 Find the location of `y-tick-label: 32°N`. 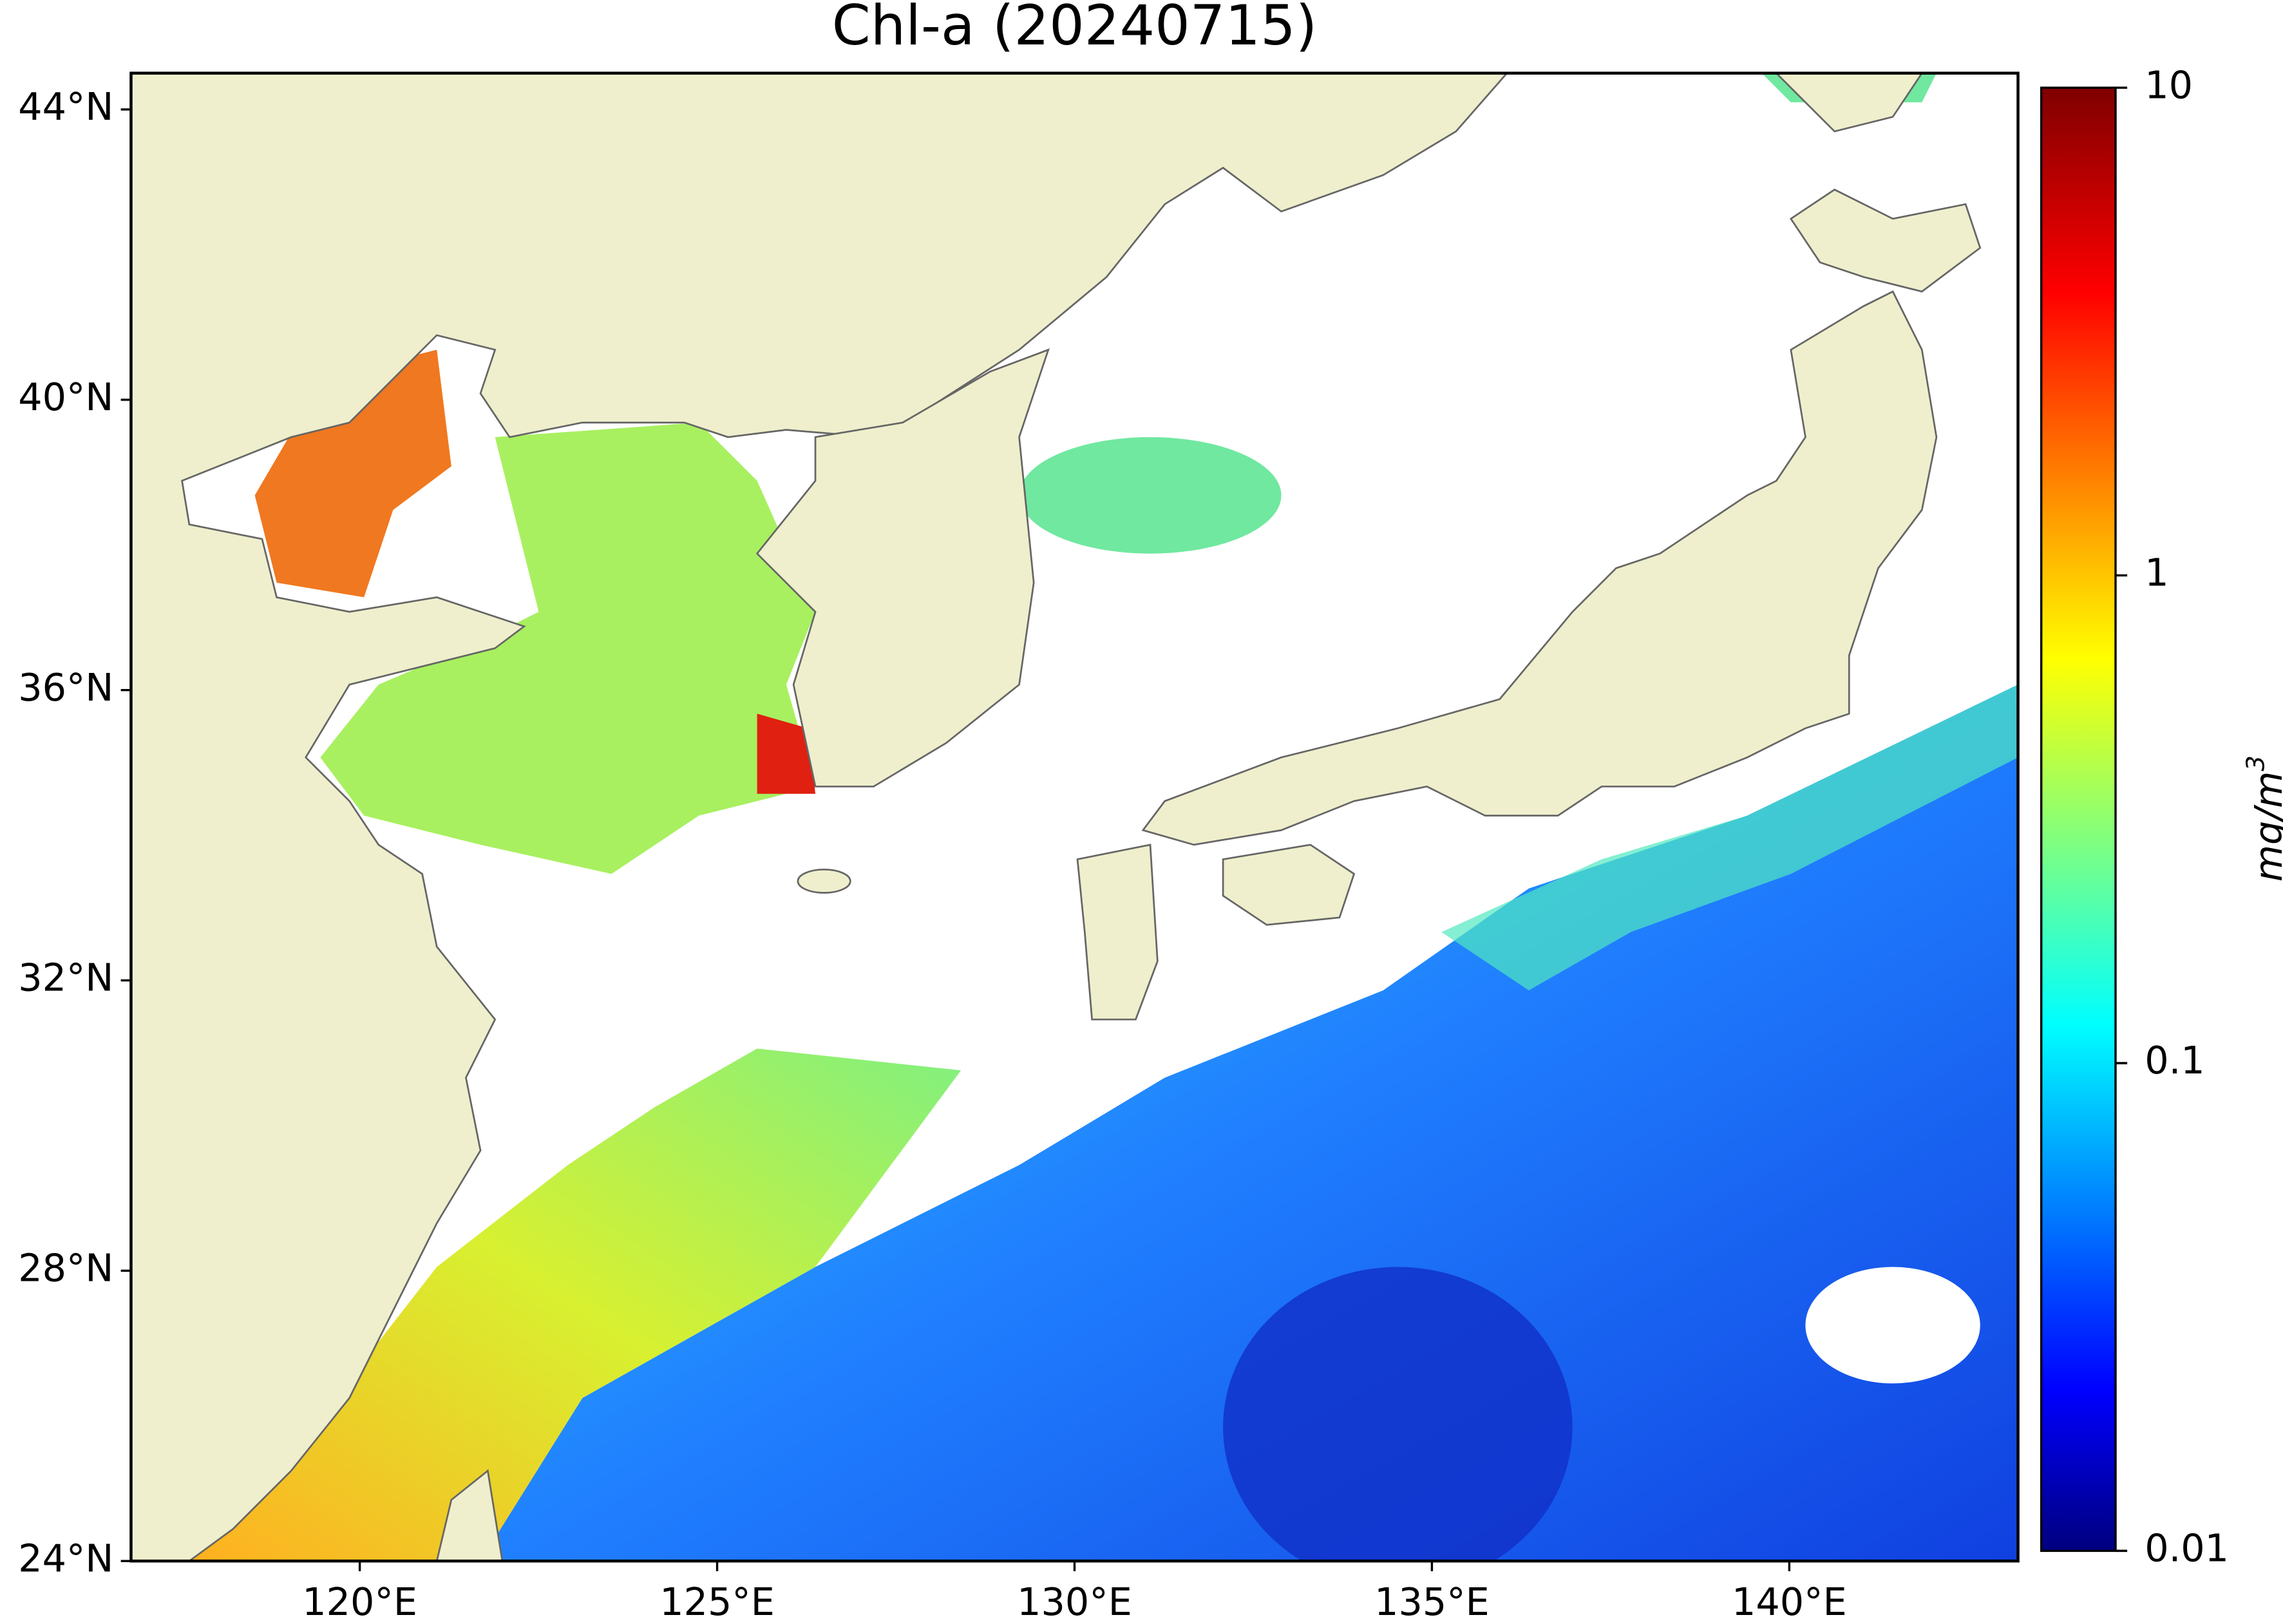

y-tick-label: 32°N is located at coordinates (65, 978).